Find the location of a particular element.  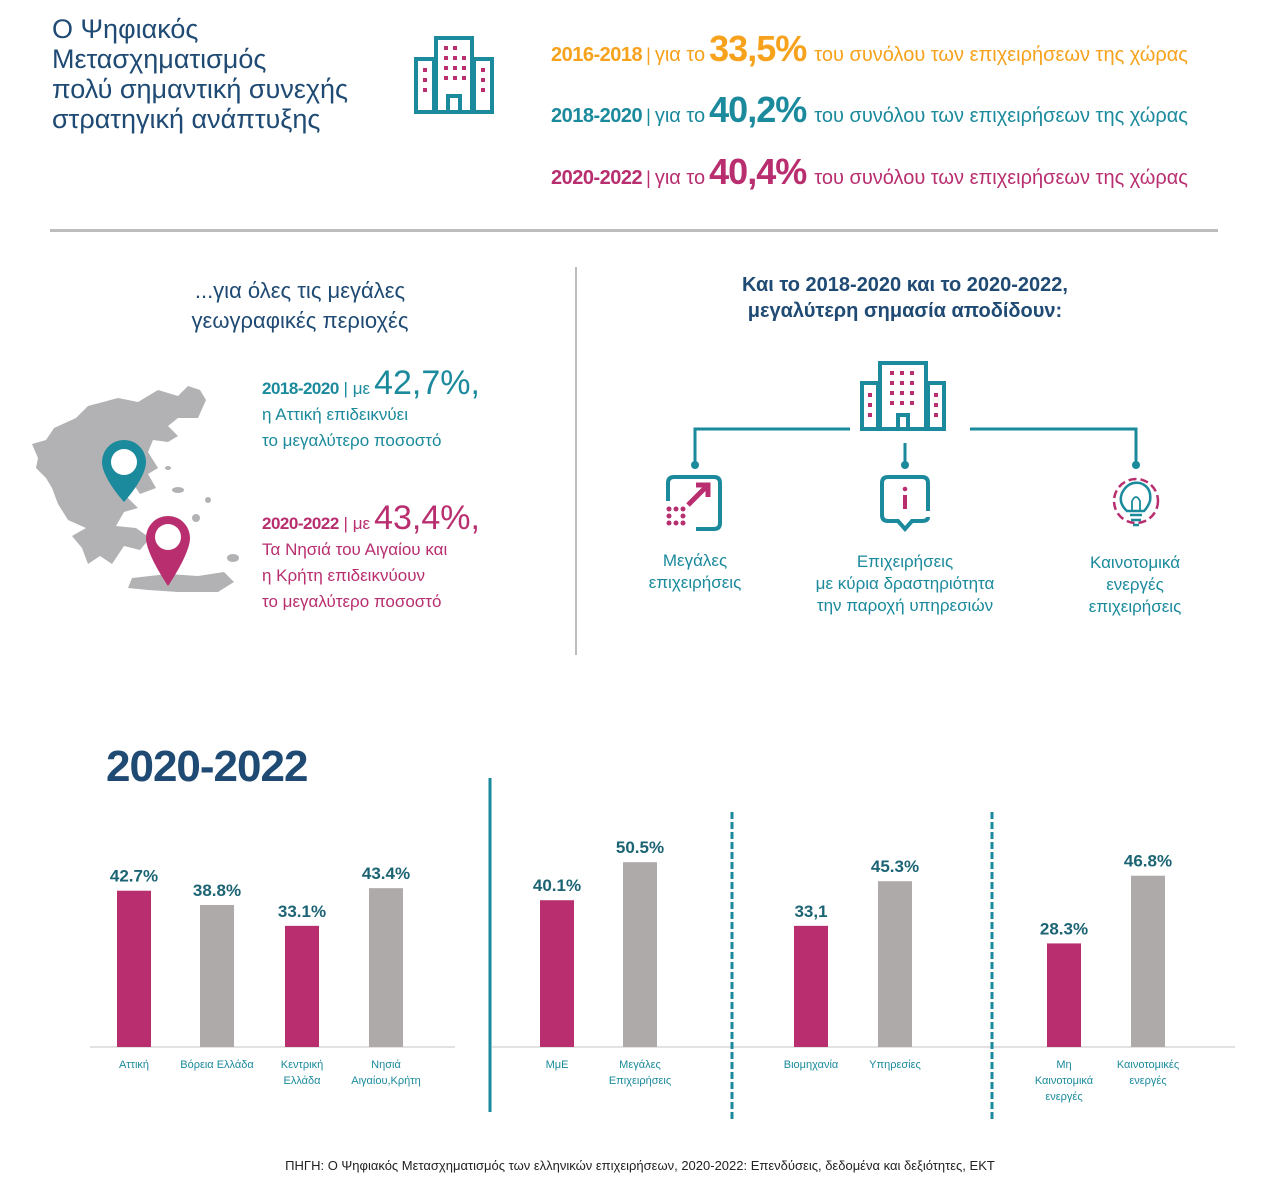

chart-title: 2020-2022 is located at coordinates (207, 766).